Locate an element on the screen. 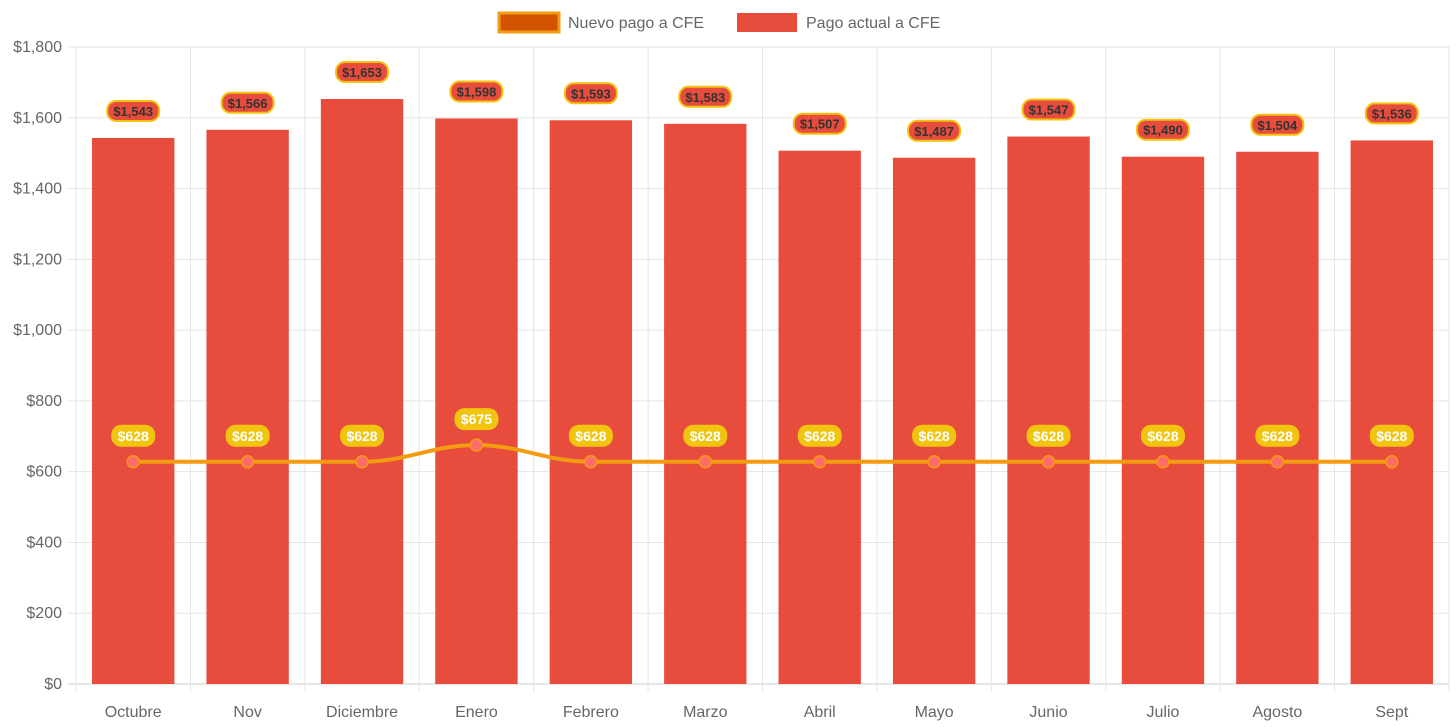  legend-swatch-pago-actual is located at coordinates (767, 22).